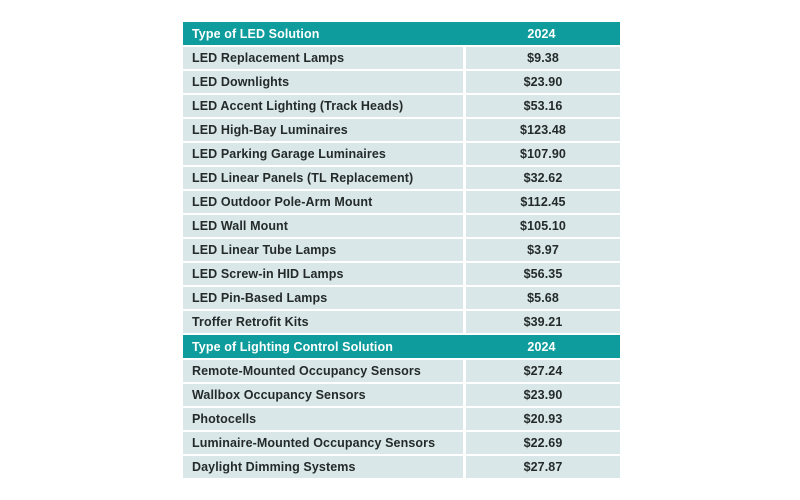 Image resolution: width=800 pixels, height=500 pixels. I want to click on row-value: $20.93, so click(543, 419).